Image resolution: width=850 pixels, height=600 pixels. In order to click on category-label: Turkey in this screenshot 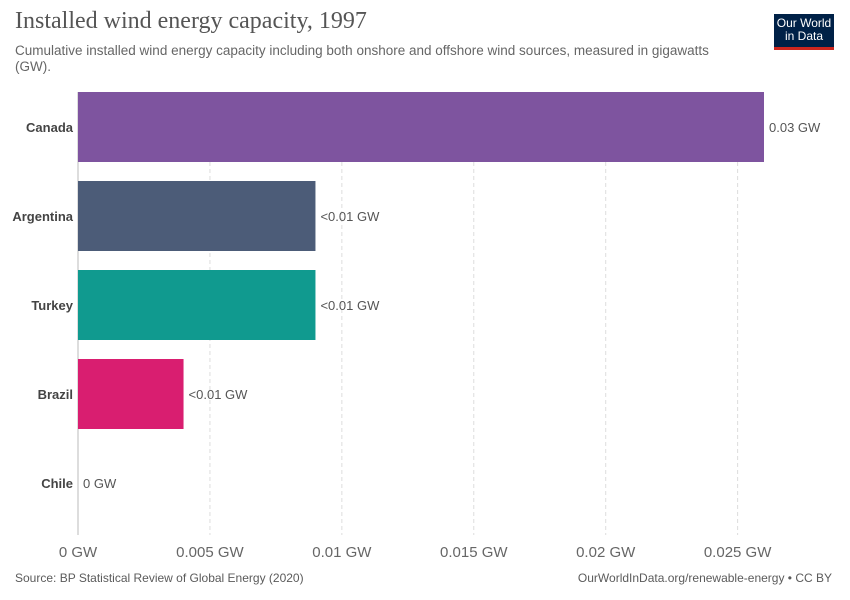, I will do `click(52, 305)`.